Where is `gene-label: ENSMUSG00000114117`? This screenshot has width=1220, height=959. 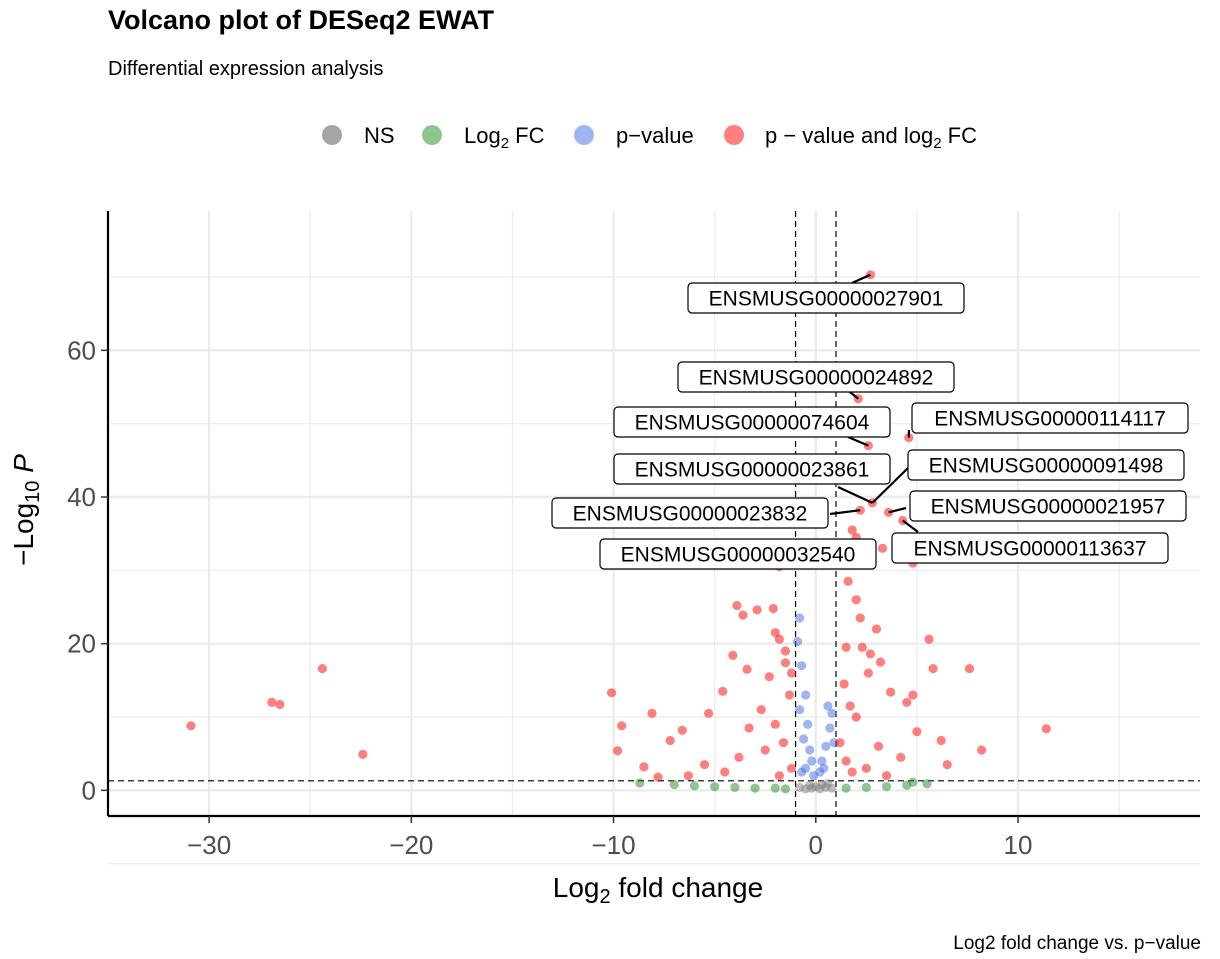
gene-label: ENSMUSG00000114117 is located at coordinates (1050, 419).